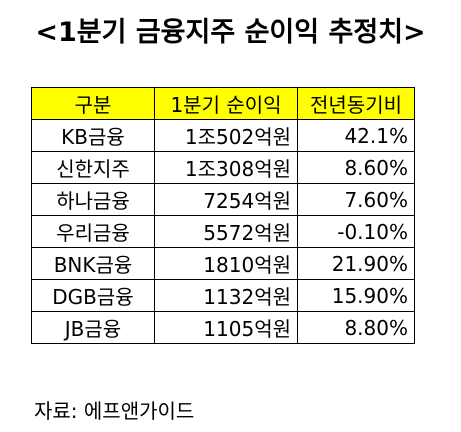 This screenshot has height=432, width=461. I want to click on table-row: 하나금융 7254억원 7.60%, so click(223, 199).